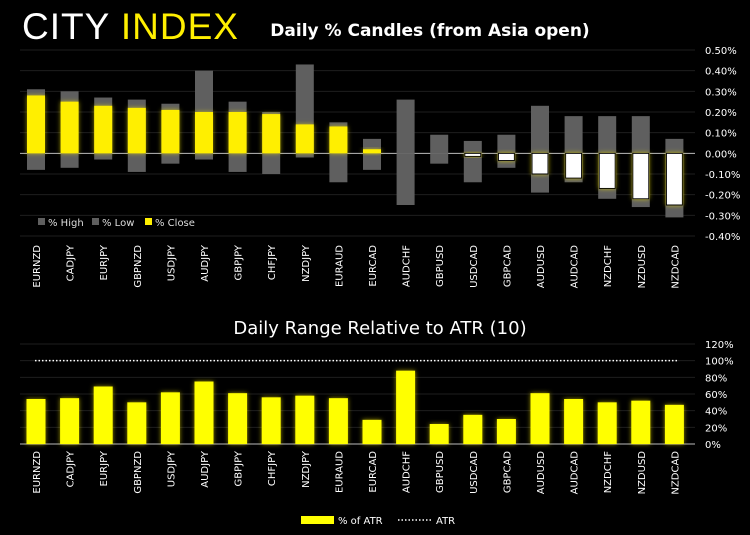 Image resolution: width=750 pixels, height=535 pixels. Describe the element at coordinates (306, 469) in the screenshot. I see `x-tick-label: NZDJPY` at that location.